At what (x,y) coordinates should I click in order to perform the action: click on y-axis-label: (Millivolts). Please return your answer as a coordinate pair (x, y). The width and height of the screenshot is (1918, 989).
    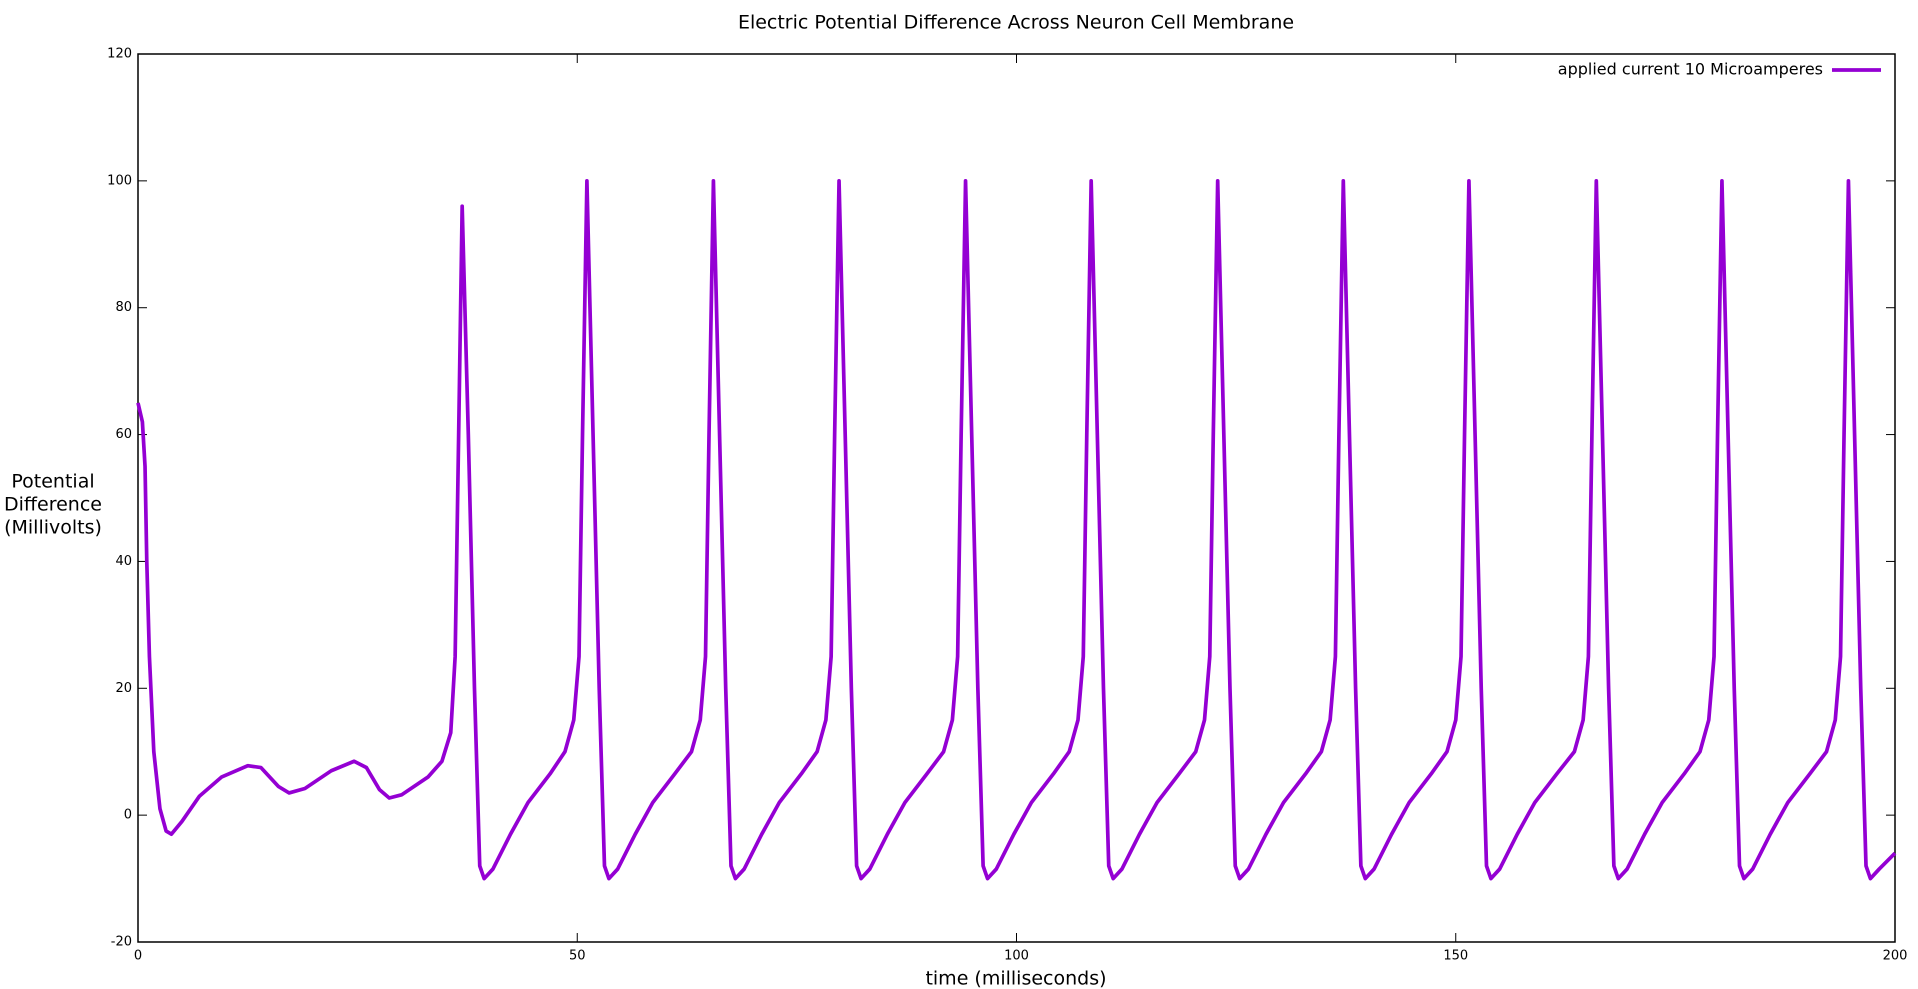
    Looking at the image, I should click on (53, 528).